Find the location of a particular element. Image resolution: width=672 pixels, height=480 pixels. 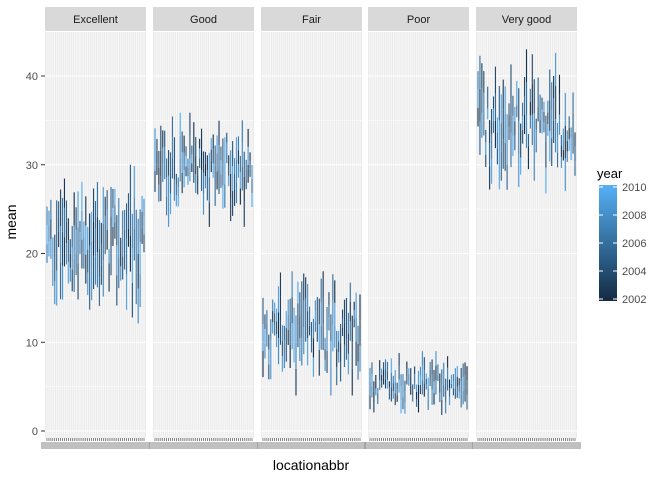

facet-panel-fair: Fair is located at coordinates (311, 222).